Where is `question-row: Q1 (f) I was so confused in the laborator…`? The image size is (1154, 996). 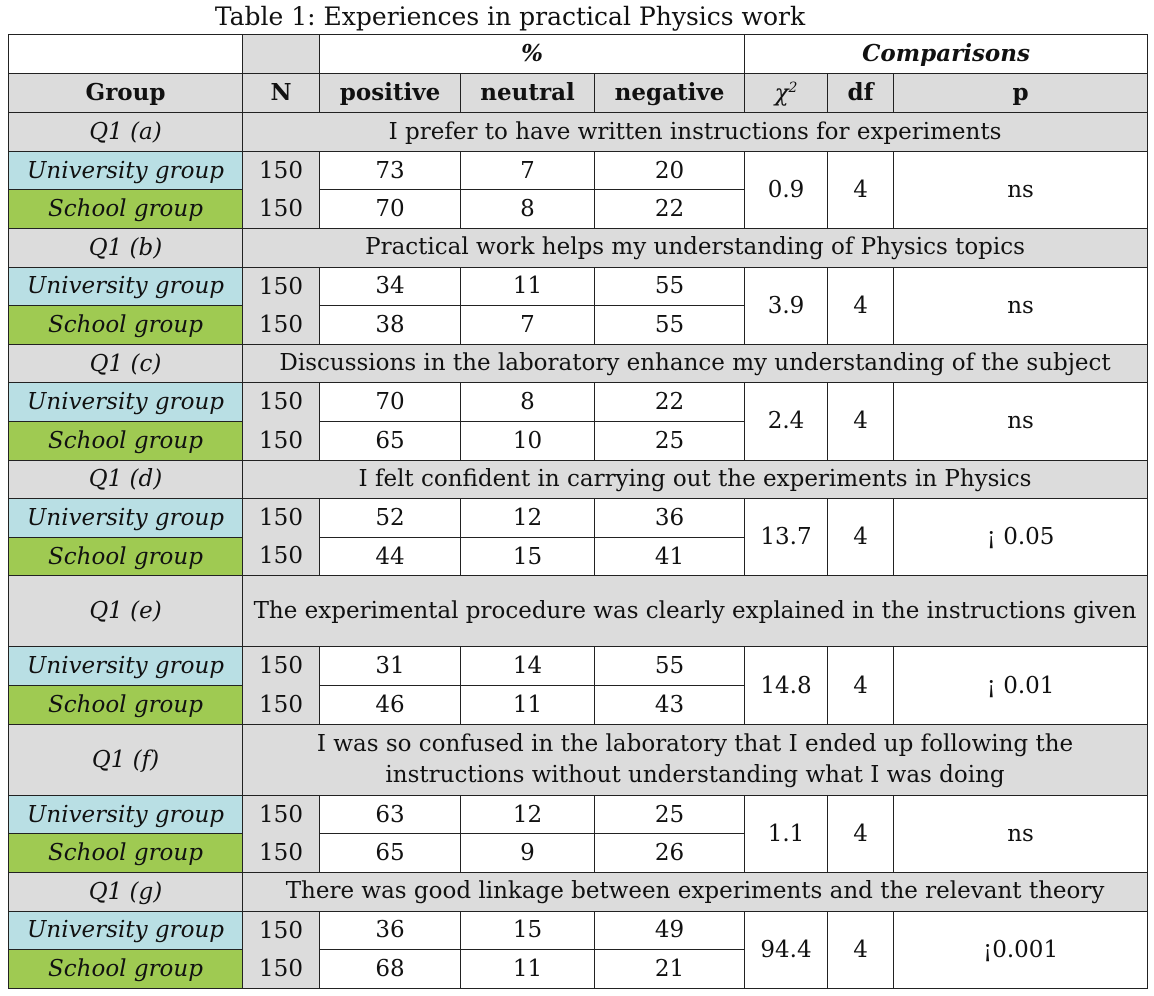
question-row: Q1 (f) I was so confused in the laborator… is located at coordinates (578, 759).